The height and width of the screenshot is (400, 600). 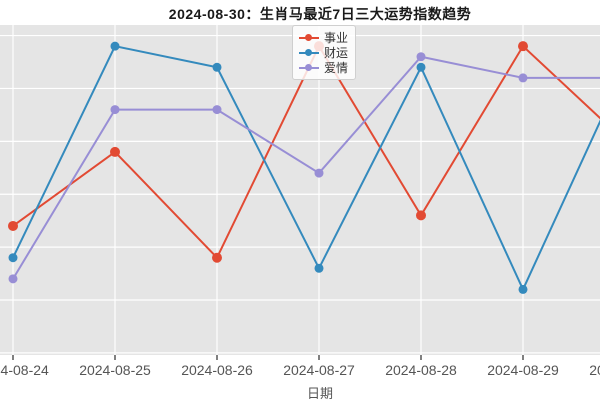 I want to click on chart-title: 2024-08-30：生肖马最近7日三大运势指数趋势, so click(x=320, y=14).